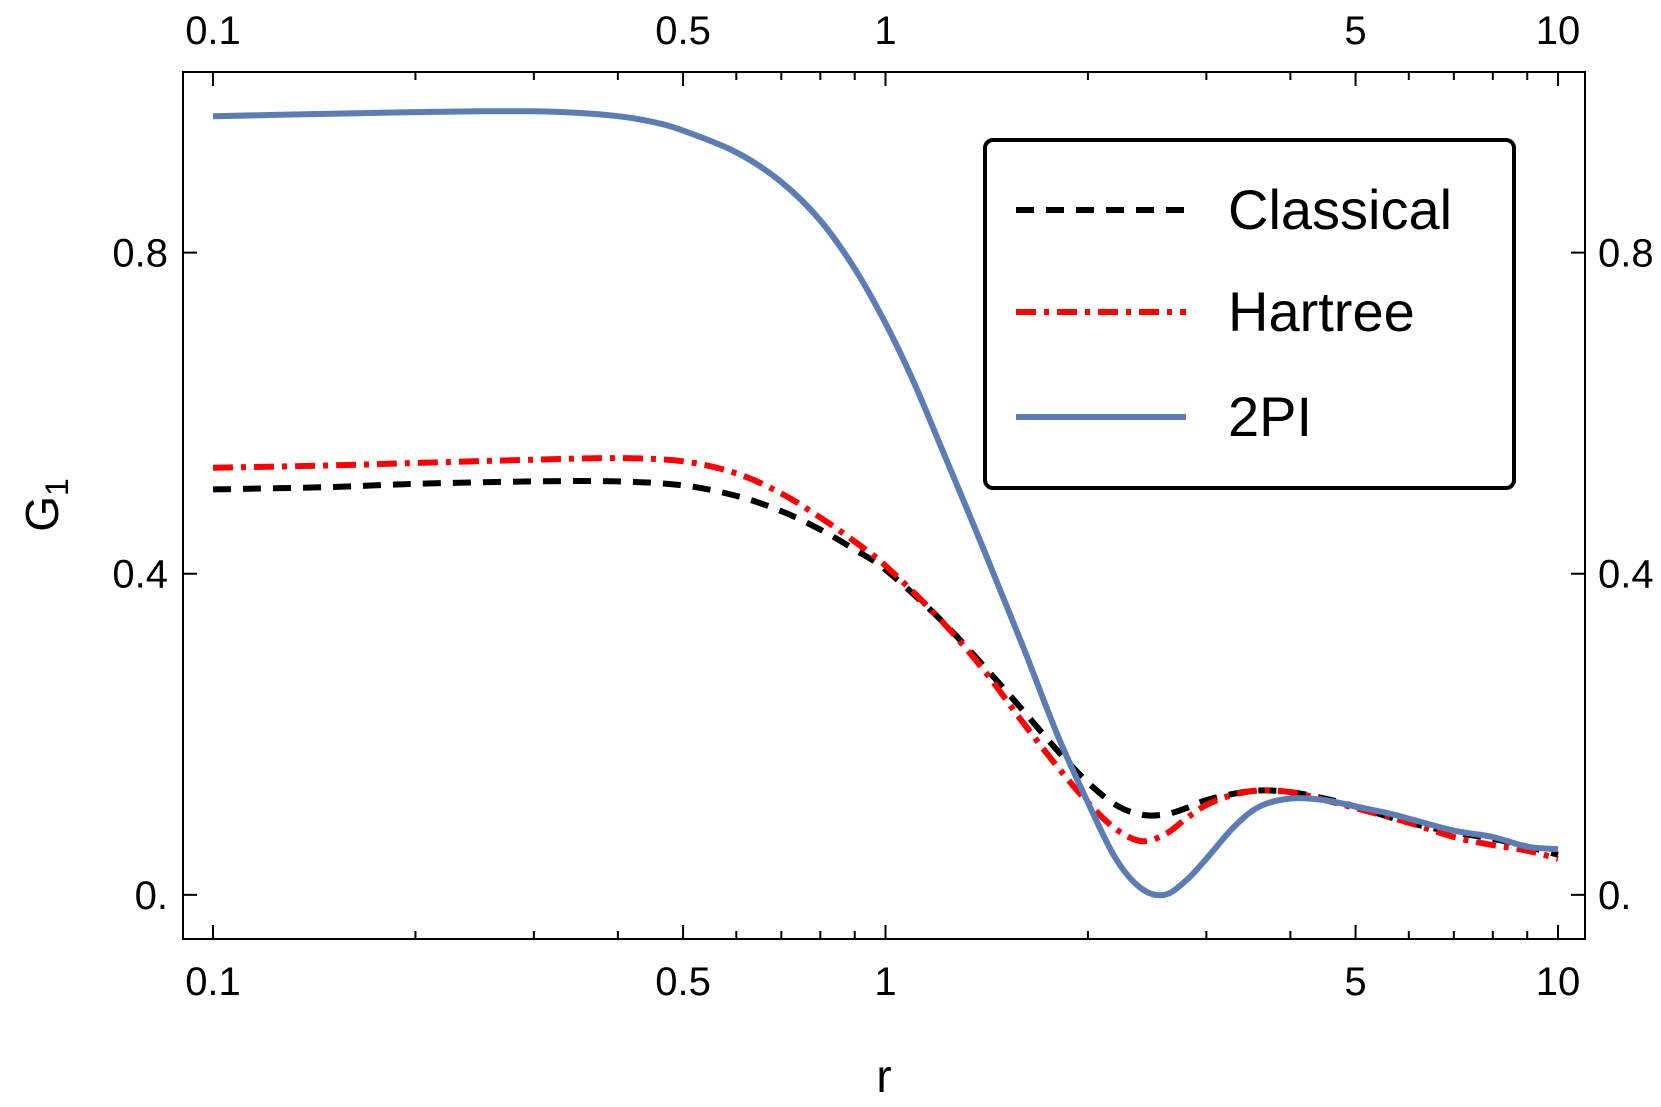  What do you see at coordinates (1626, 575) in the screenshot?
I see `y-tick-label-right: 0.4` at bounding box center [1626, 575].